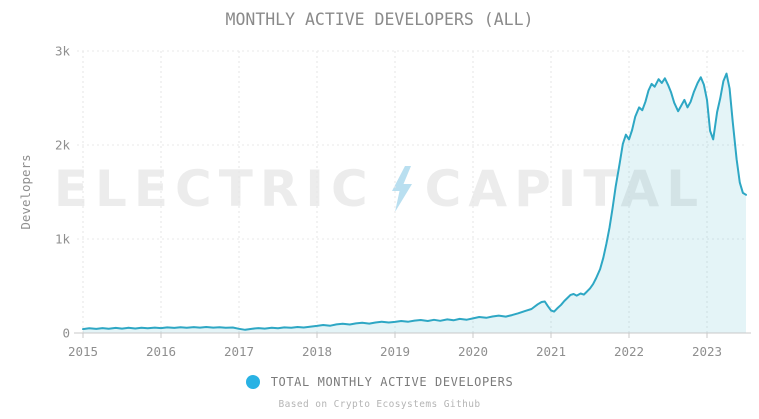 This screenshot has height=419, width=759. I want to click on legend-marker-icon, so click(252, 382).